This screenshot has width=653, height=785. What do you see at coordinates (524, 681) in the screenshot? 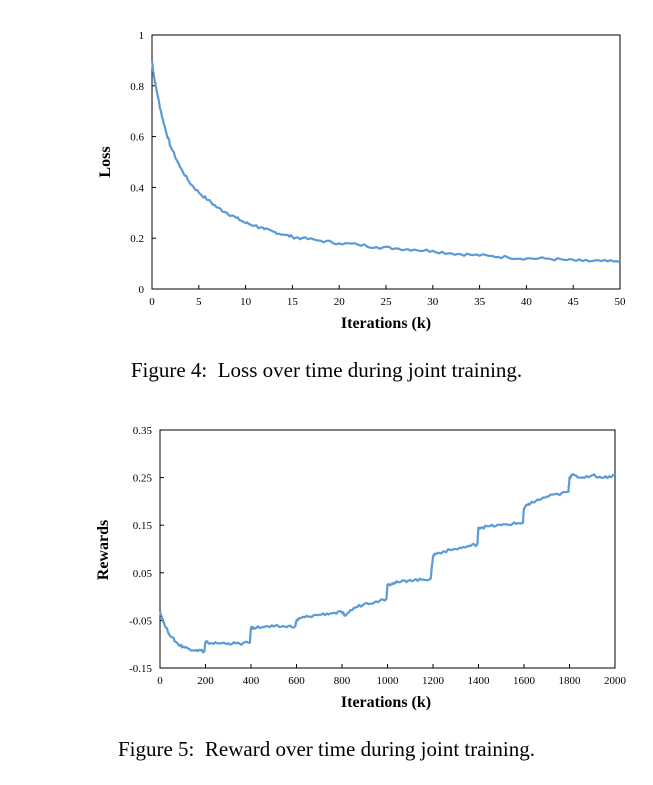
I see `reward-x-tick-label: 1600` at bounding box center [524, 681].